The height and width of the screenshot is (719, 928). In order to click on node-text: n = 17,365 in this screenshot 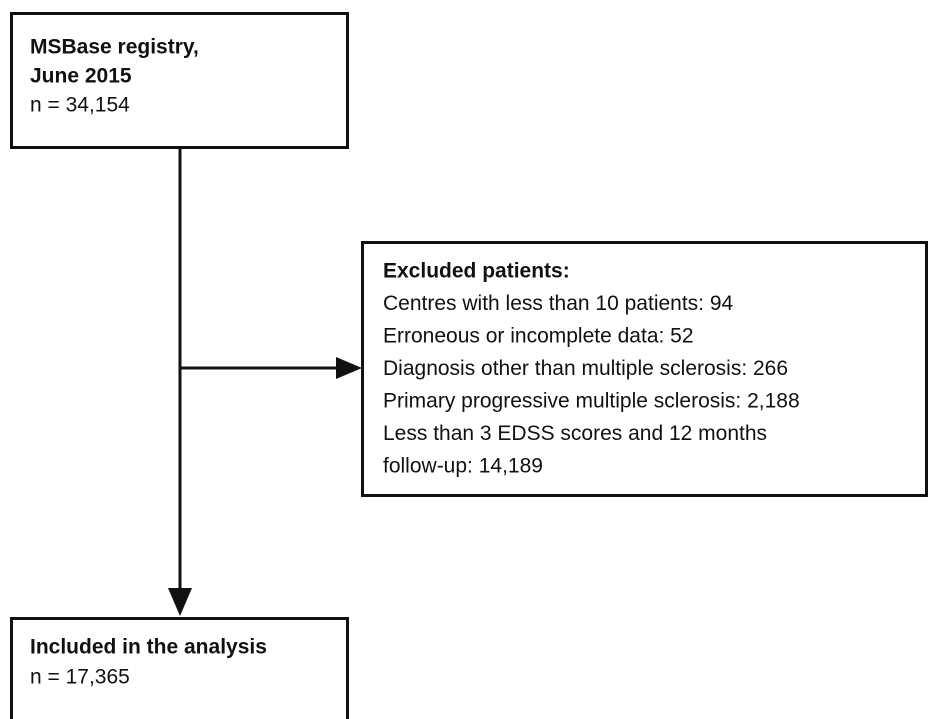, I will do `click(80, 677)`.